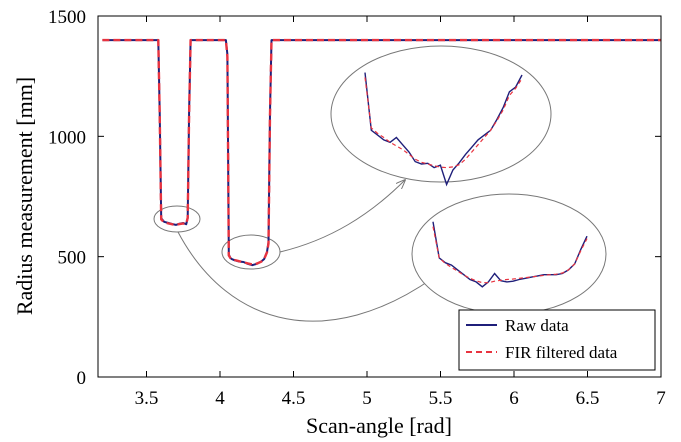 Image resolution: width=681 pixels, height=442 pixels. What do you see at coordinates (67, 17) in the screenshot?
I see `y-tick-label: 1500` at bounding box center [67, 17].